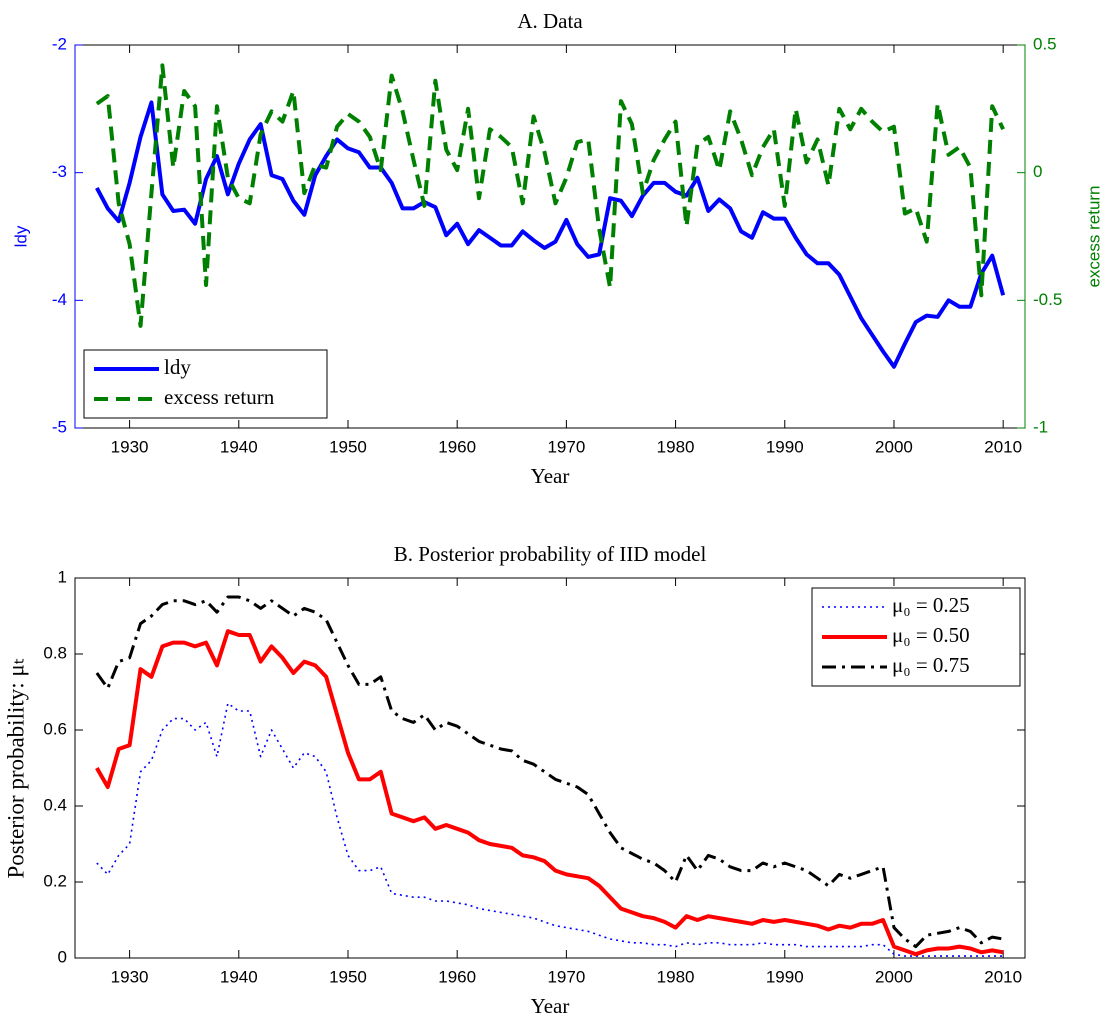  What do you see at coordinates (59, 426) in the screenshot?
I see `y-tick-label: -5` at bounding box center [59, 426].